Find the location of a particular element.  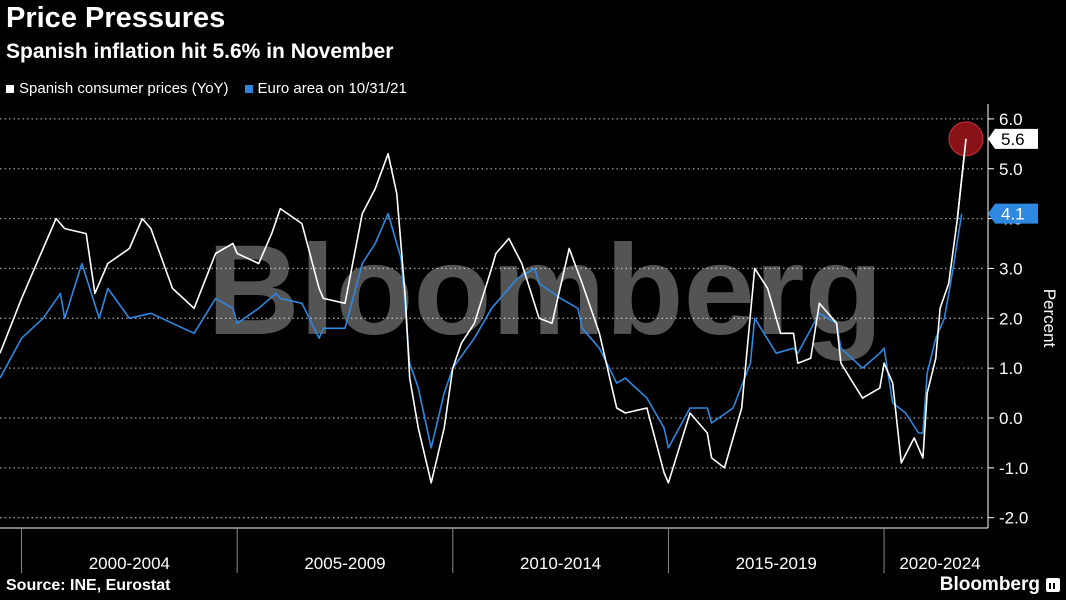

y-axis-label: Percent is located at coordinates (1049, 318).